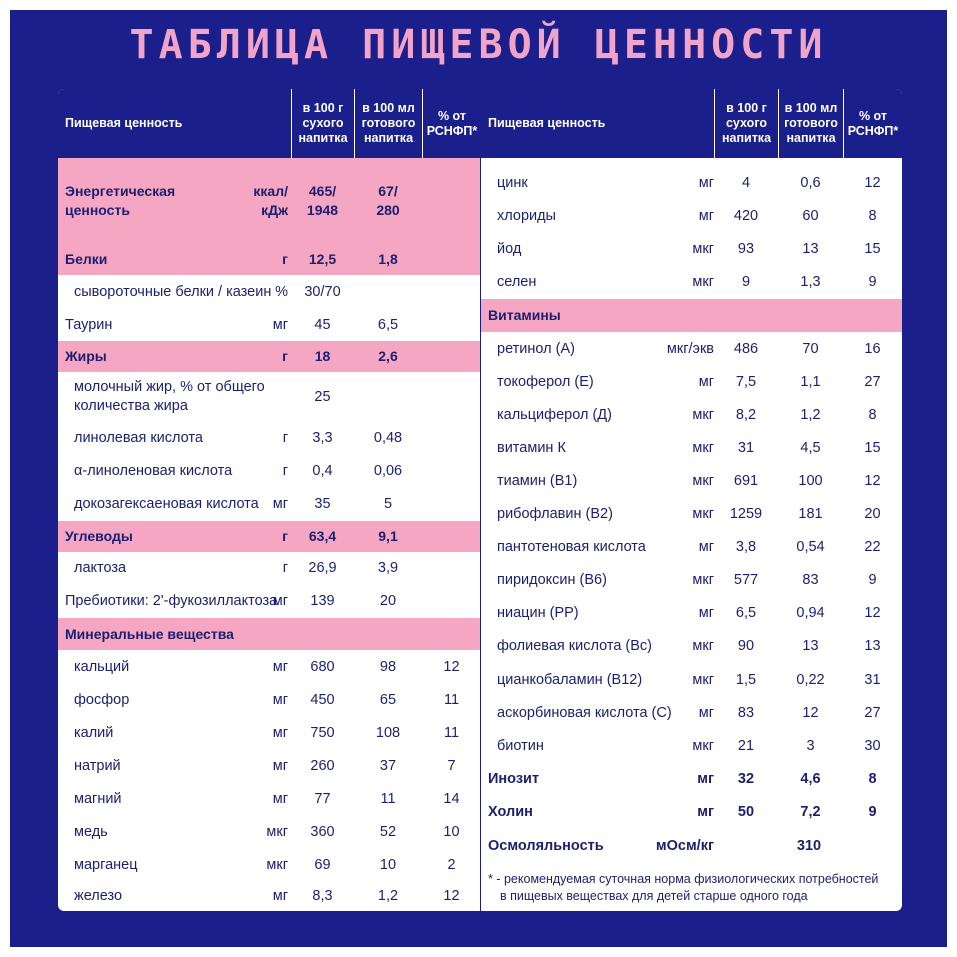  Describe the element at coordinates (746, 547) in the screenshot. I see `dry-value: 3,8` at that location.